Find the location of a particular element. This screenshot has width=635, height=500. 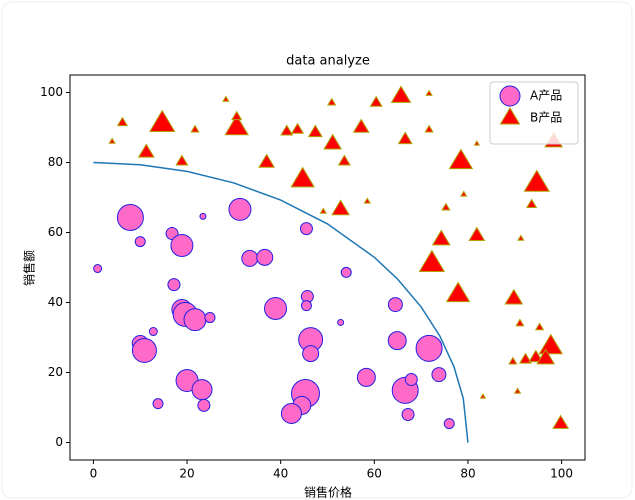

x-tick-label: 80 is located at coordinates (467, 474).